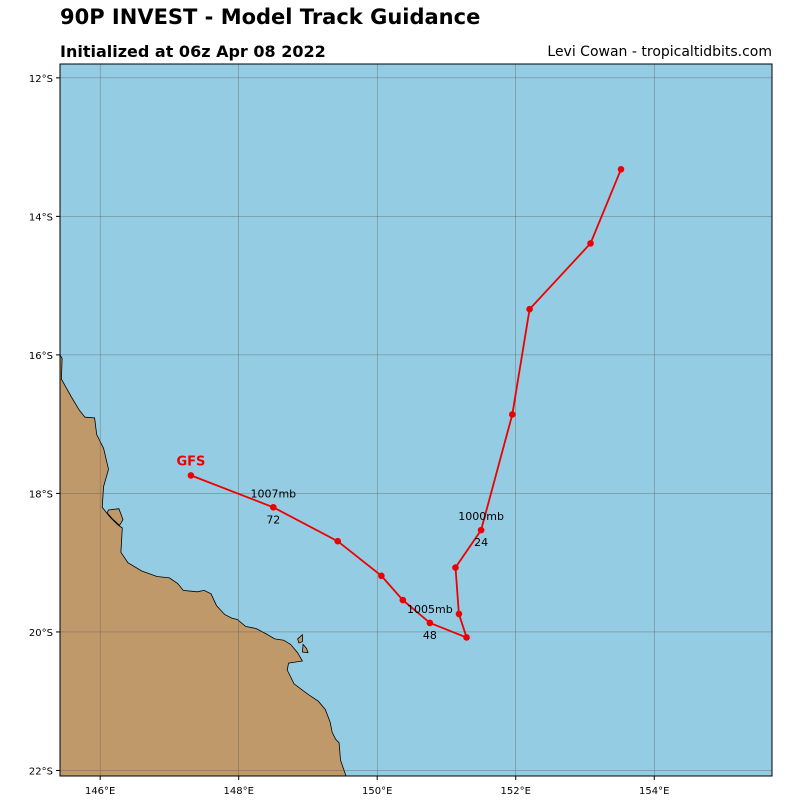 This screenshot has height=800, width=800. Describe the element at coordinates (273, 493) in the screenshot. I see `pressure-label: 1007mb` at that location.